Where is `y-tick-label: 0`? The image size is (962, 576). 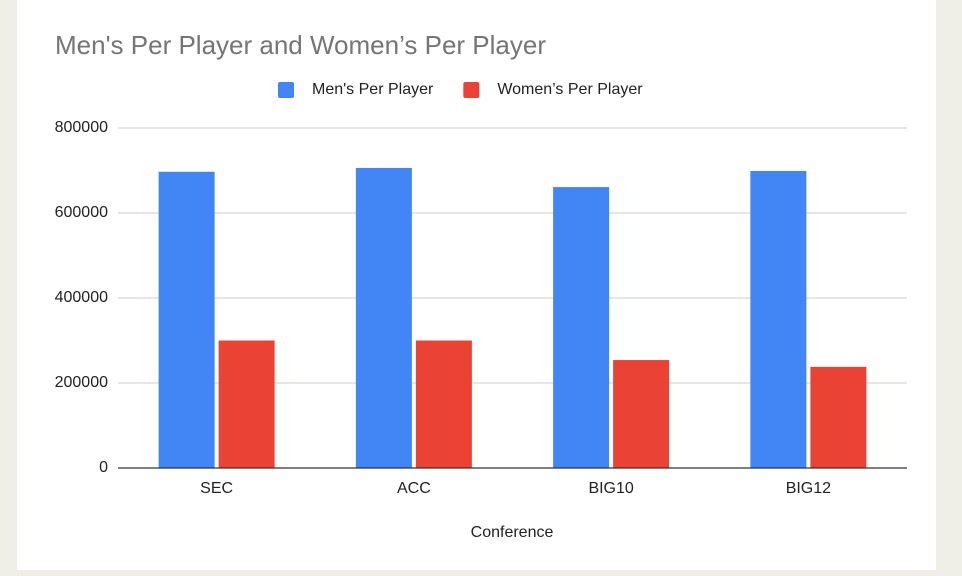 y-tick-label: 0 is located at coordinates (103, 467).